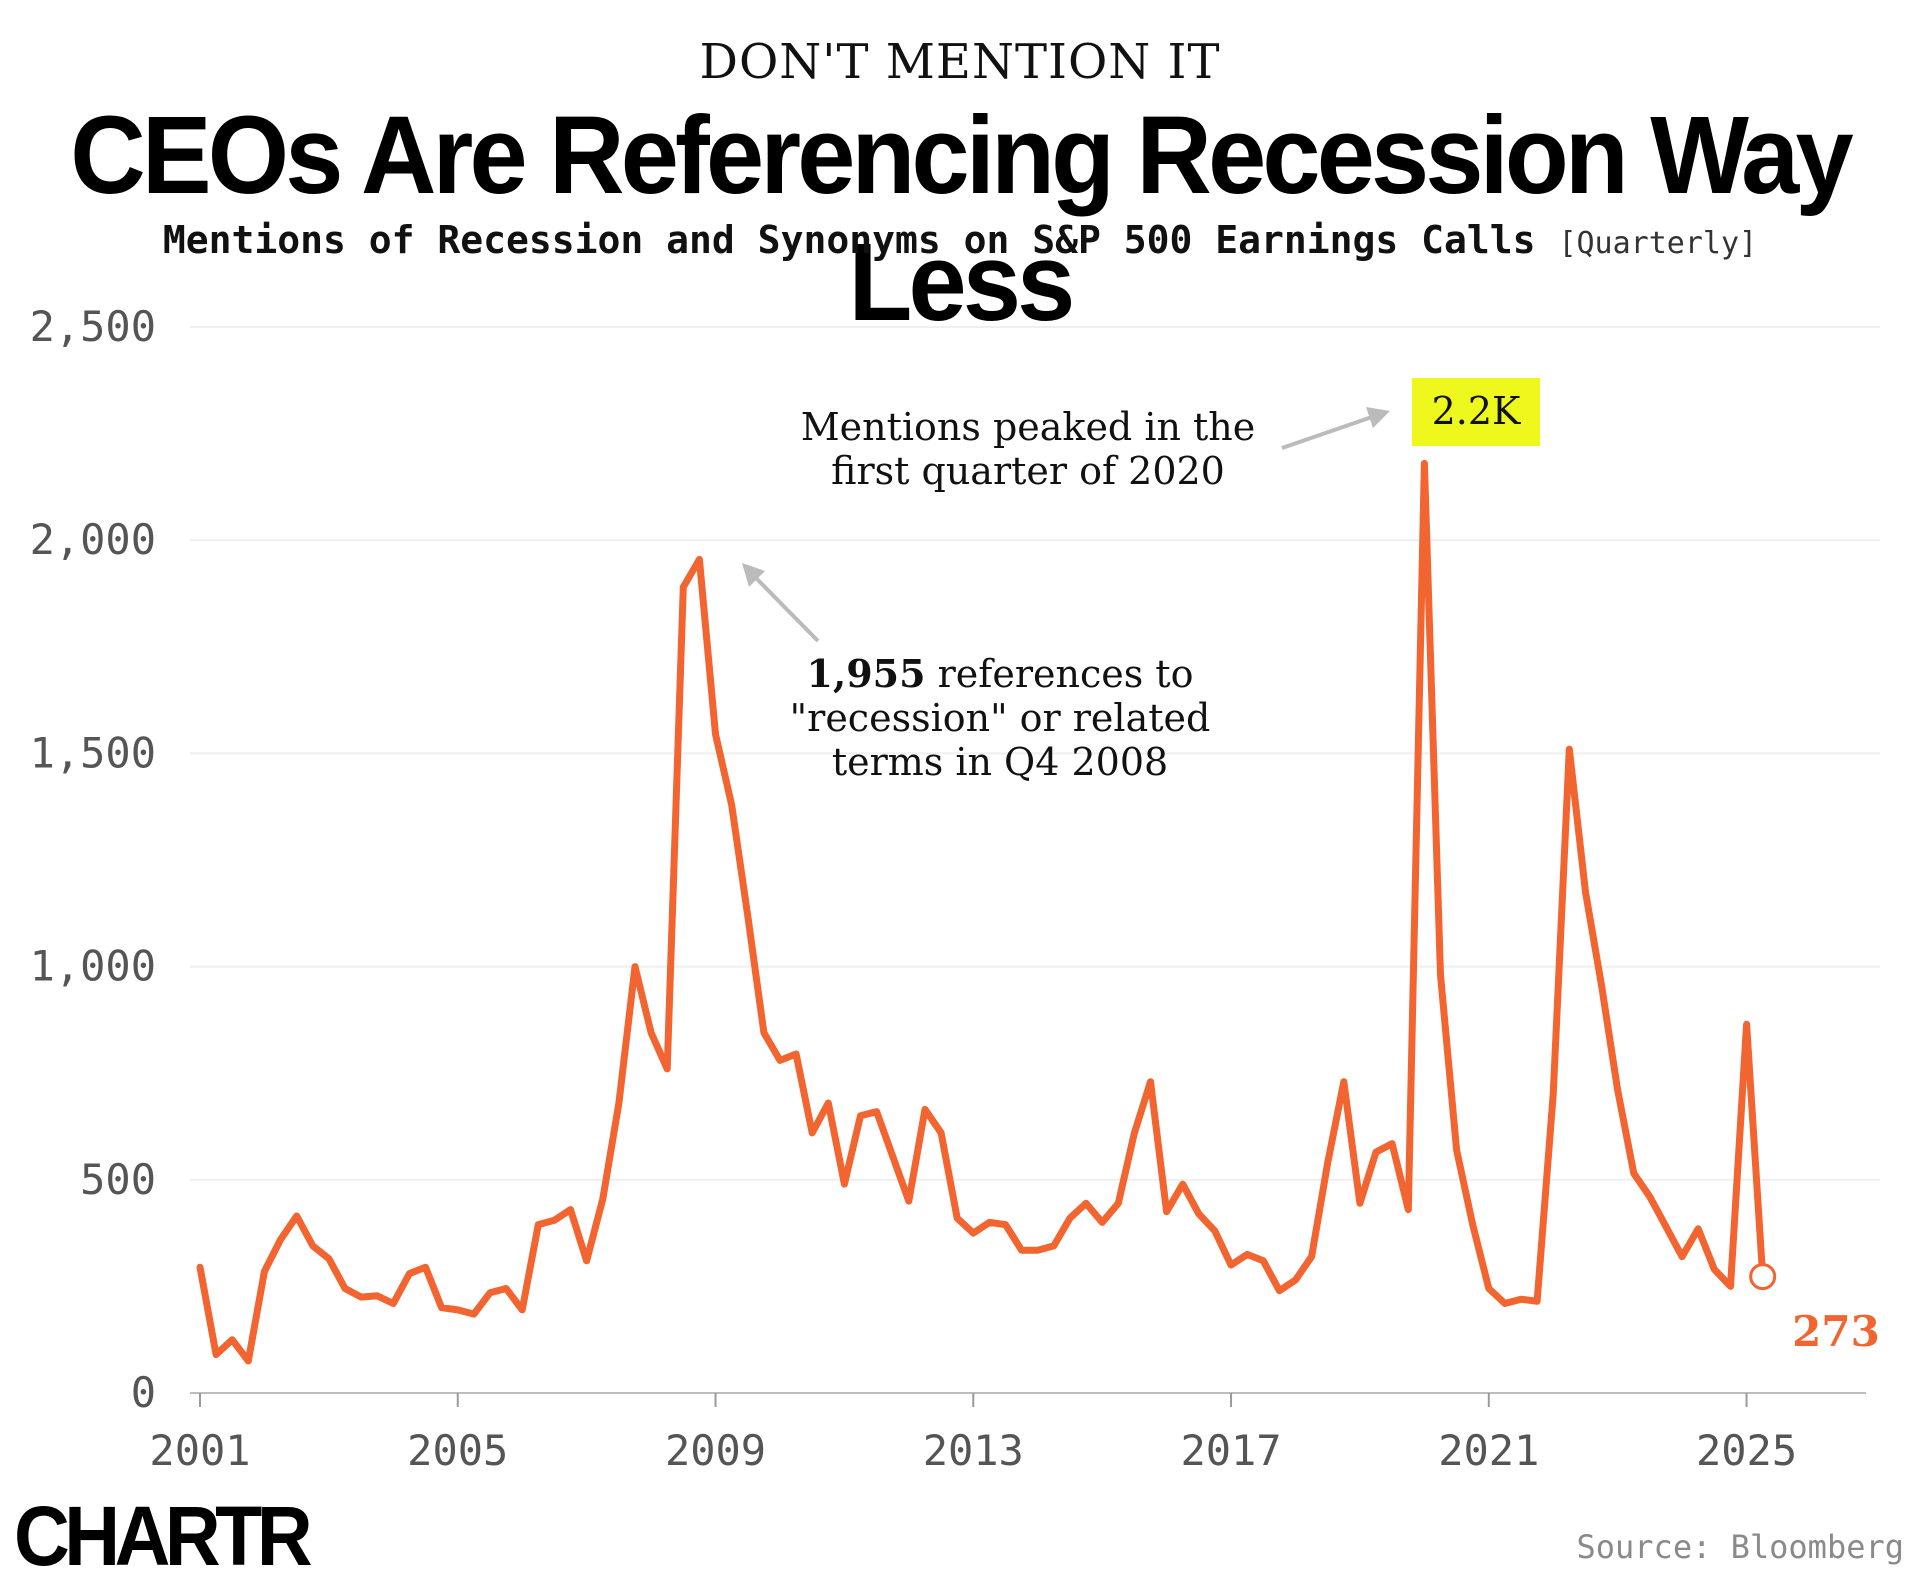 The image size is (1920, 1585). What do you see at coordinates (93, 966) in the screenshot?
I see `y-tick-label: 1,000` at bounding box center [93, 966].